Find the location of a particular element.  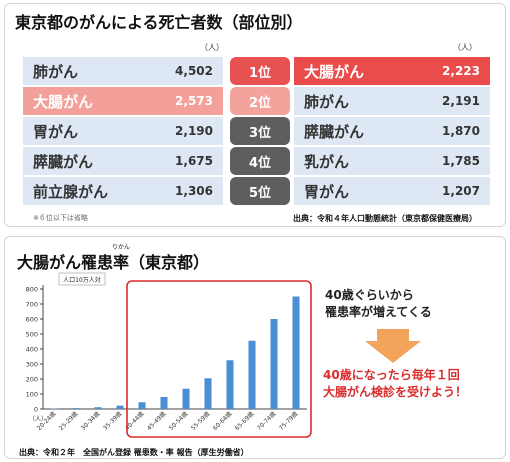

rank-badge: 4位 is located at coordinates (260, 161).